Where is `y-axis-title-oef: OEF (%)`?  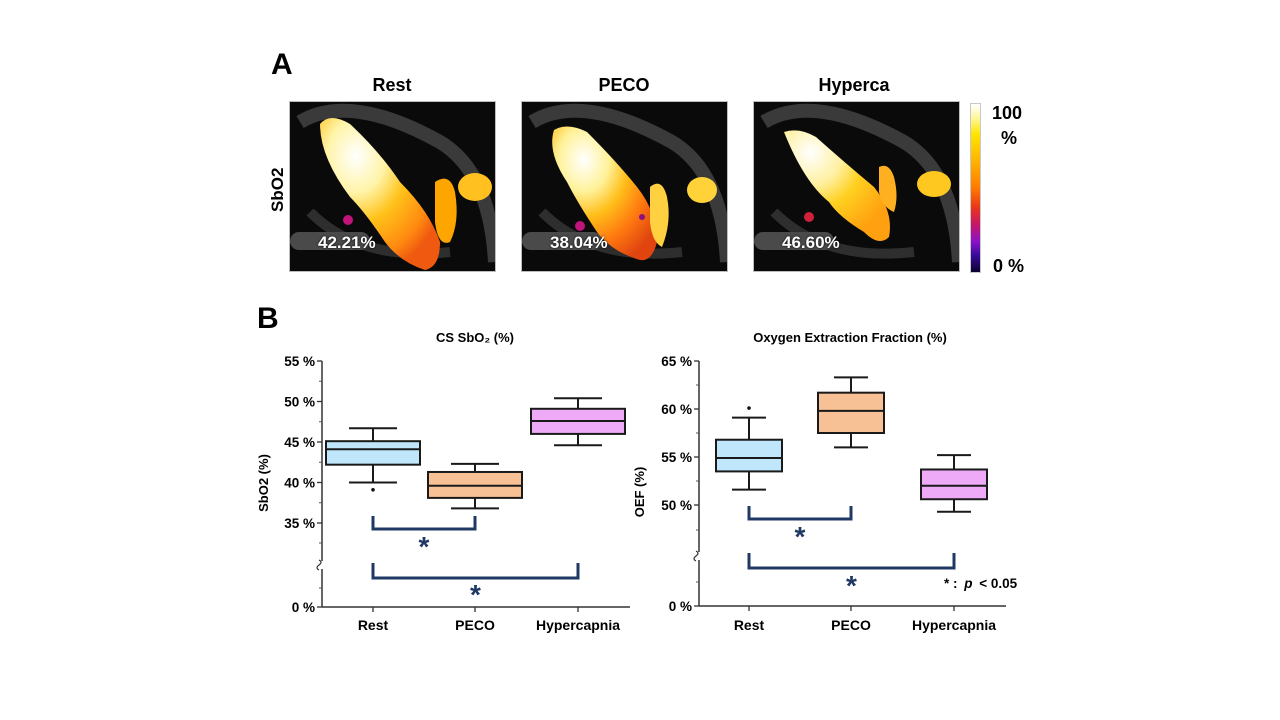
y-axis-title-oef: OEF (%) is located at coordinates (639, 492).